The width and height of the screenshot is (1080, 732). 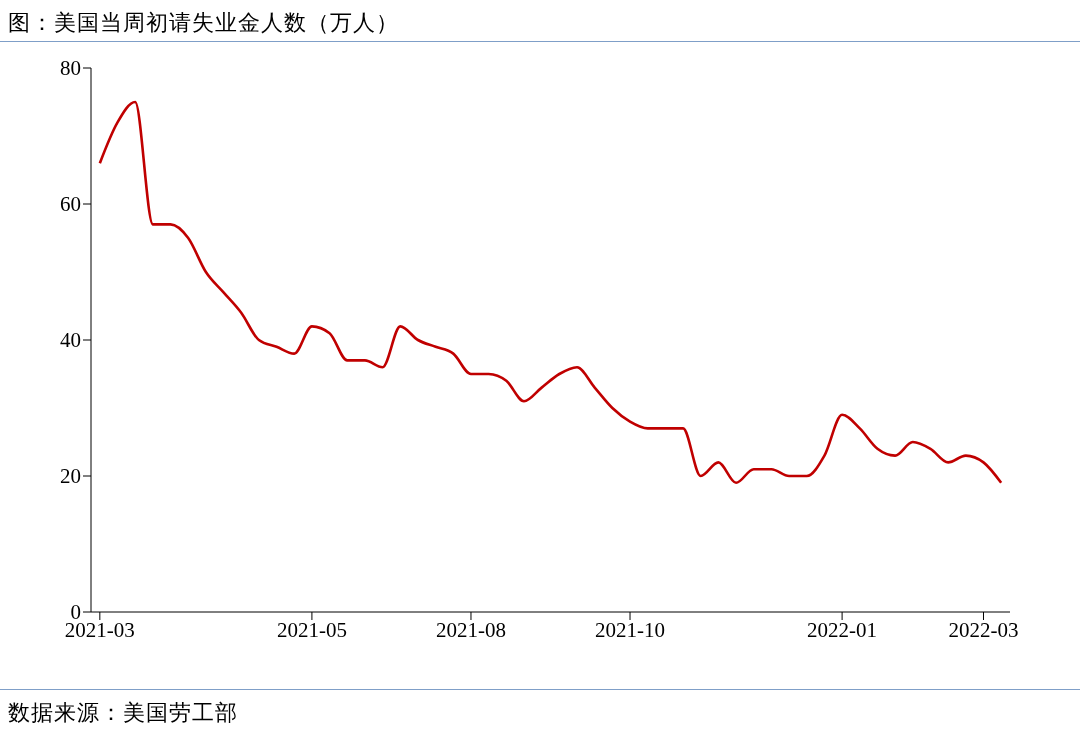 I want to click on source-note: 数据来源：美国劳工部, so click(x=123, y=713).